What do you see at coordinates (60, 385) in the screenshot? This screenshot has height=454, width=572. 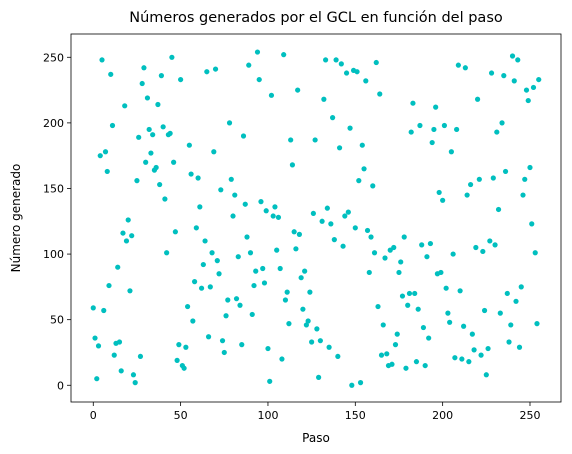 I see `y-tick-label: 0` at bounding box center [60, 385].